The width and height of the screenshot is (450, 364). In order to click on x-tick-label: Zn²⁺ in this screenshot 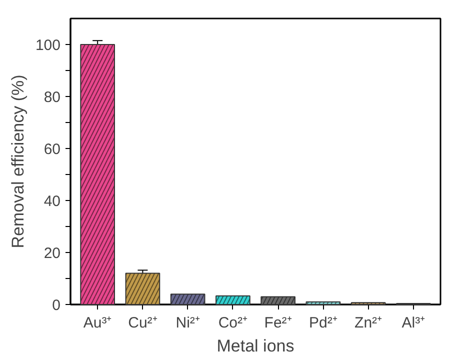, I will do `click(368, 323)`.